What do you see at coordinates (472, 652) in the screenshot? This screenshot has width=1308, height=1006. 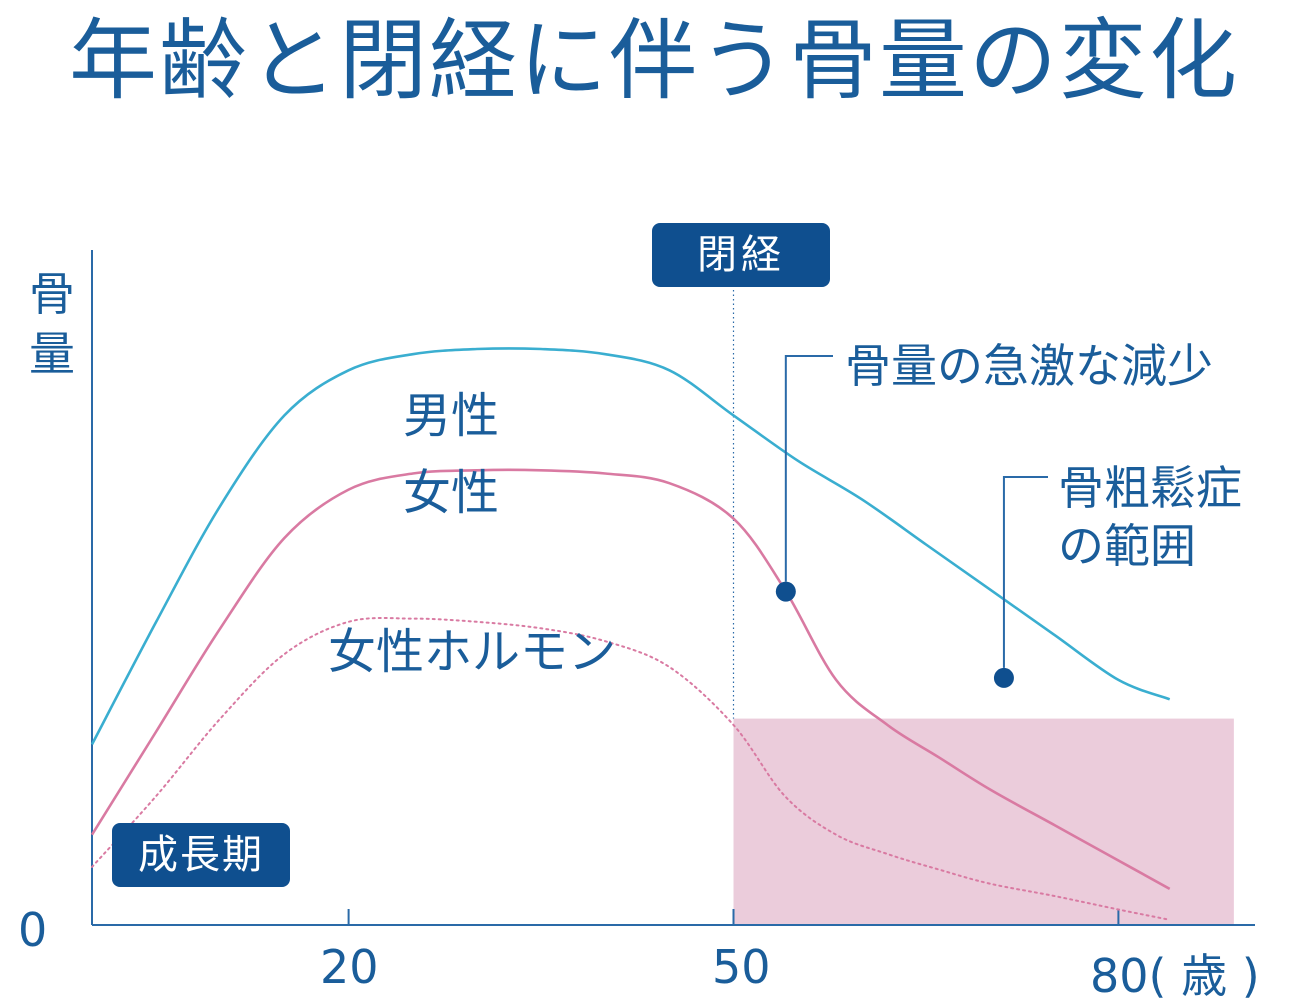 I see `series-label-female-hormone: 女性ホルモン` at bounding box center [472, 652].